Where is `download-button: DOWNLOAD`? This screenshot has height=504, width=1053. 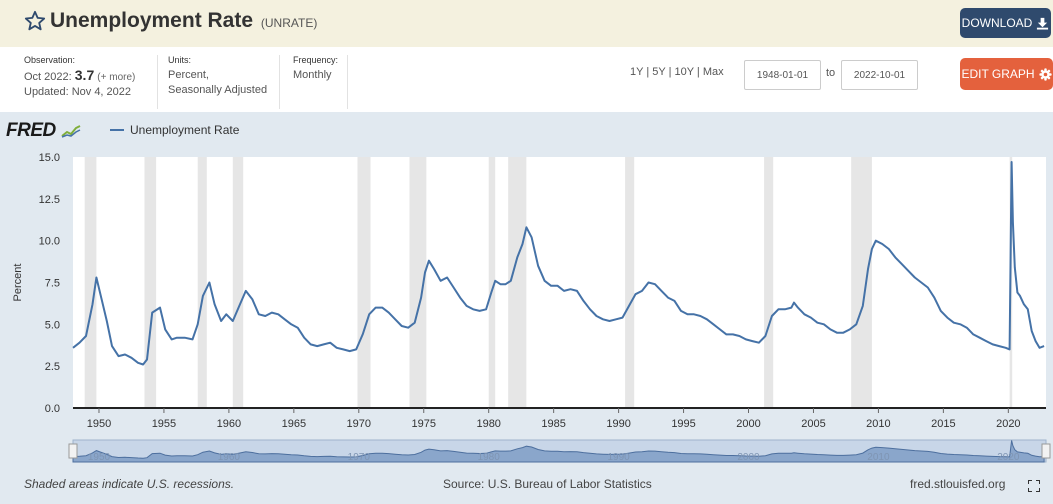 download-button: DOWNLOAD is located at coordinates (1005, 23).